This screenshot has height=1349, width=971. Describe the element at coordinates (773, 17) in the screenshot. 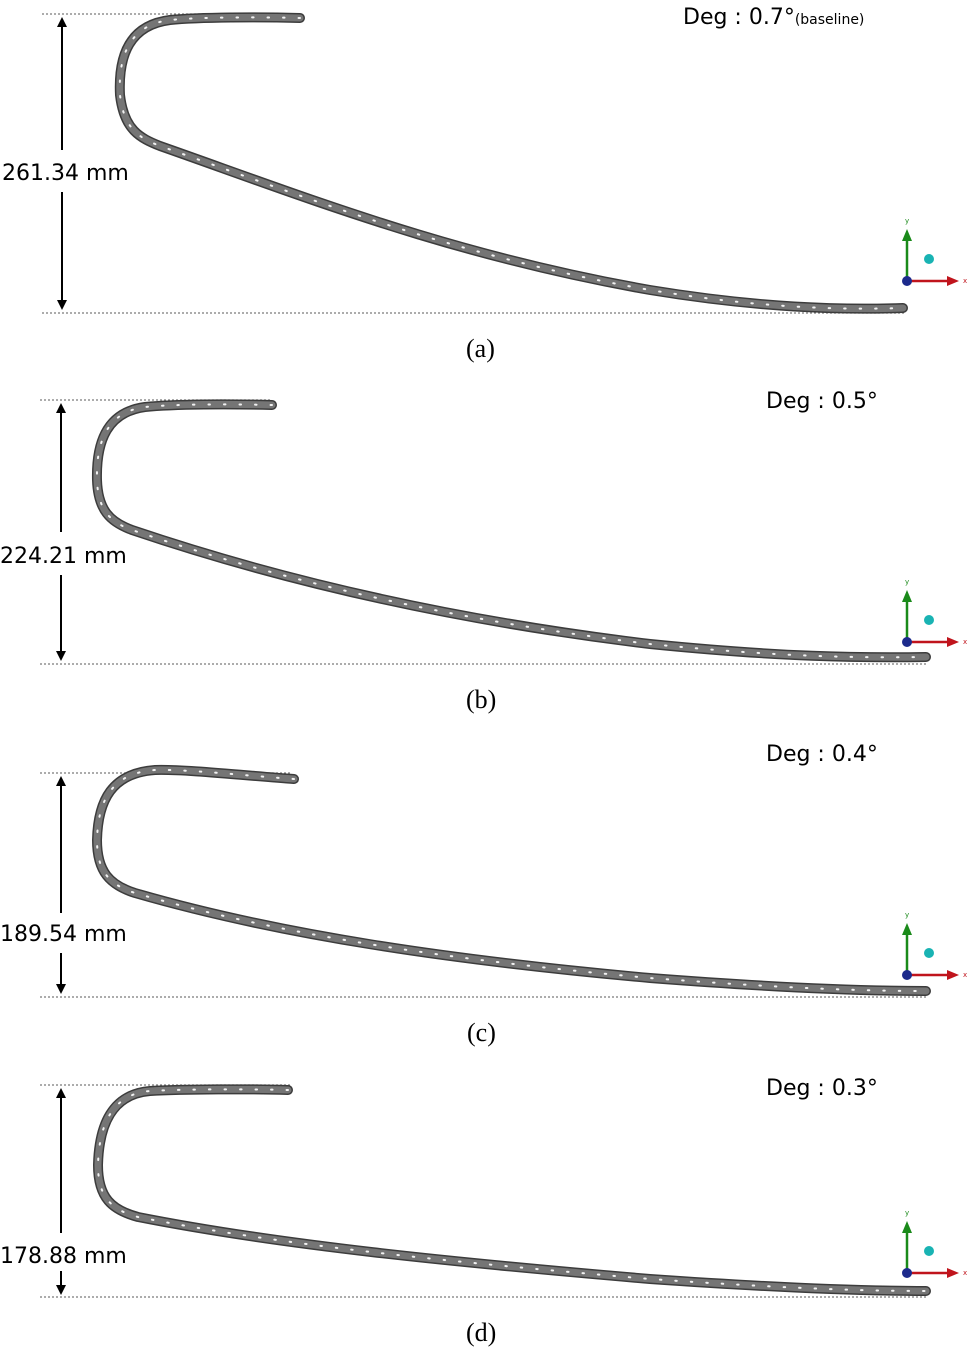

I see `deg-label: Deg : 0.7°(baseline)` at that location.